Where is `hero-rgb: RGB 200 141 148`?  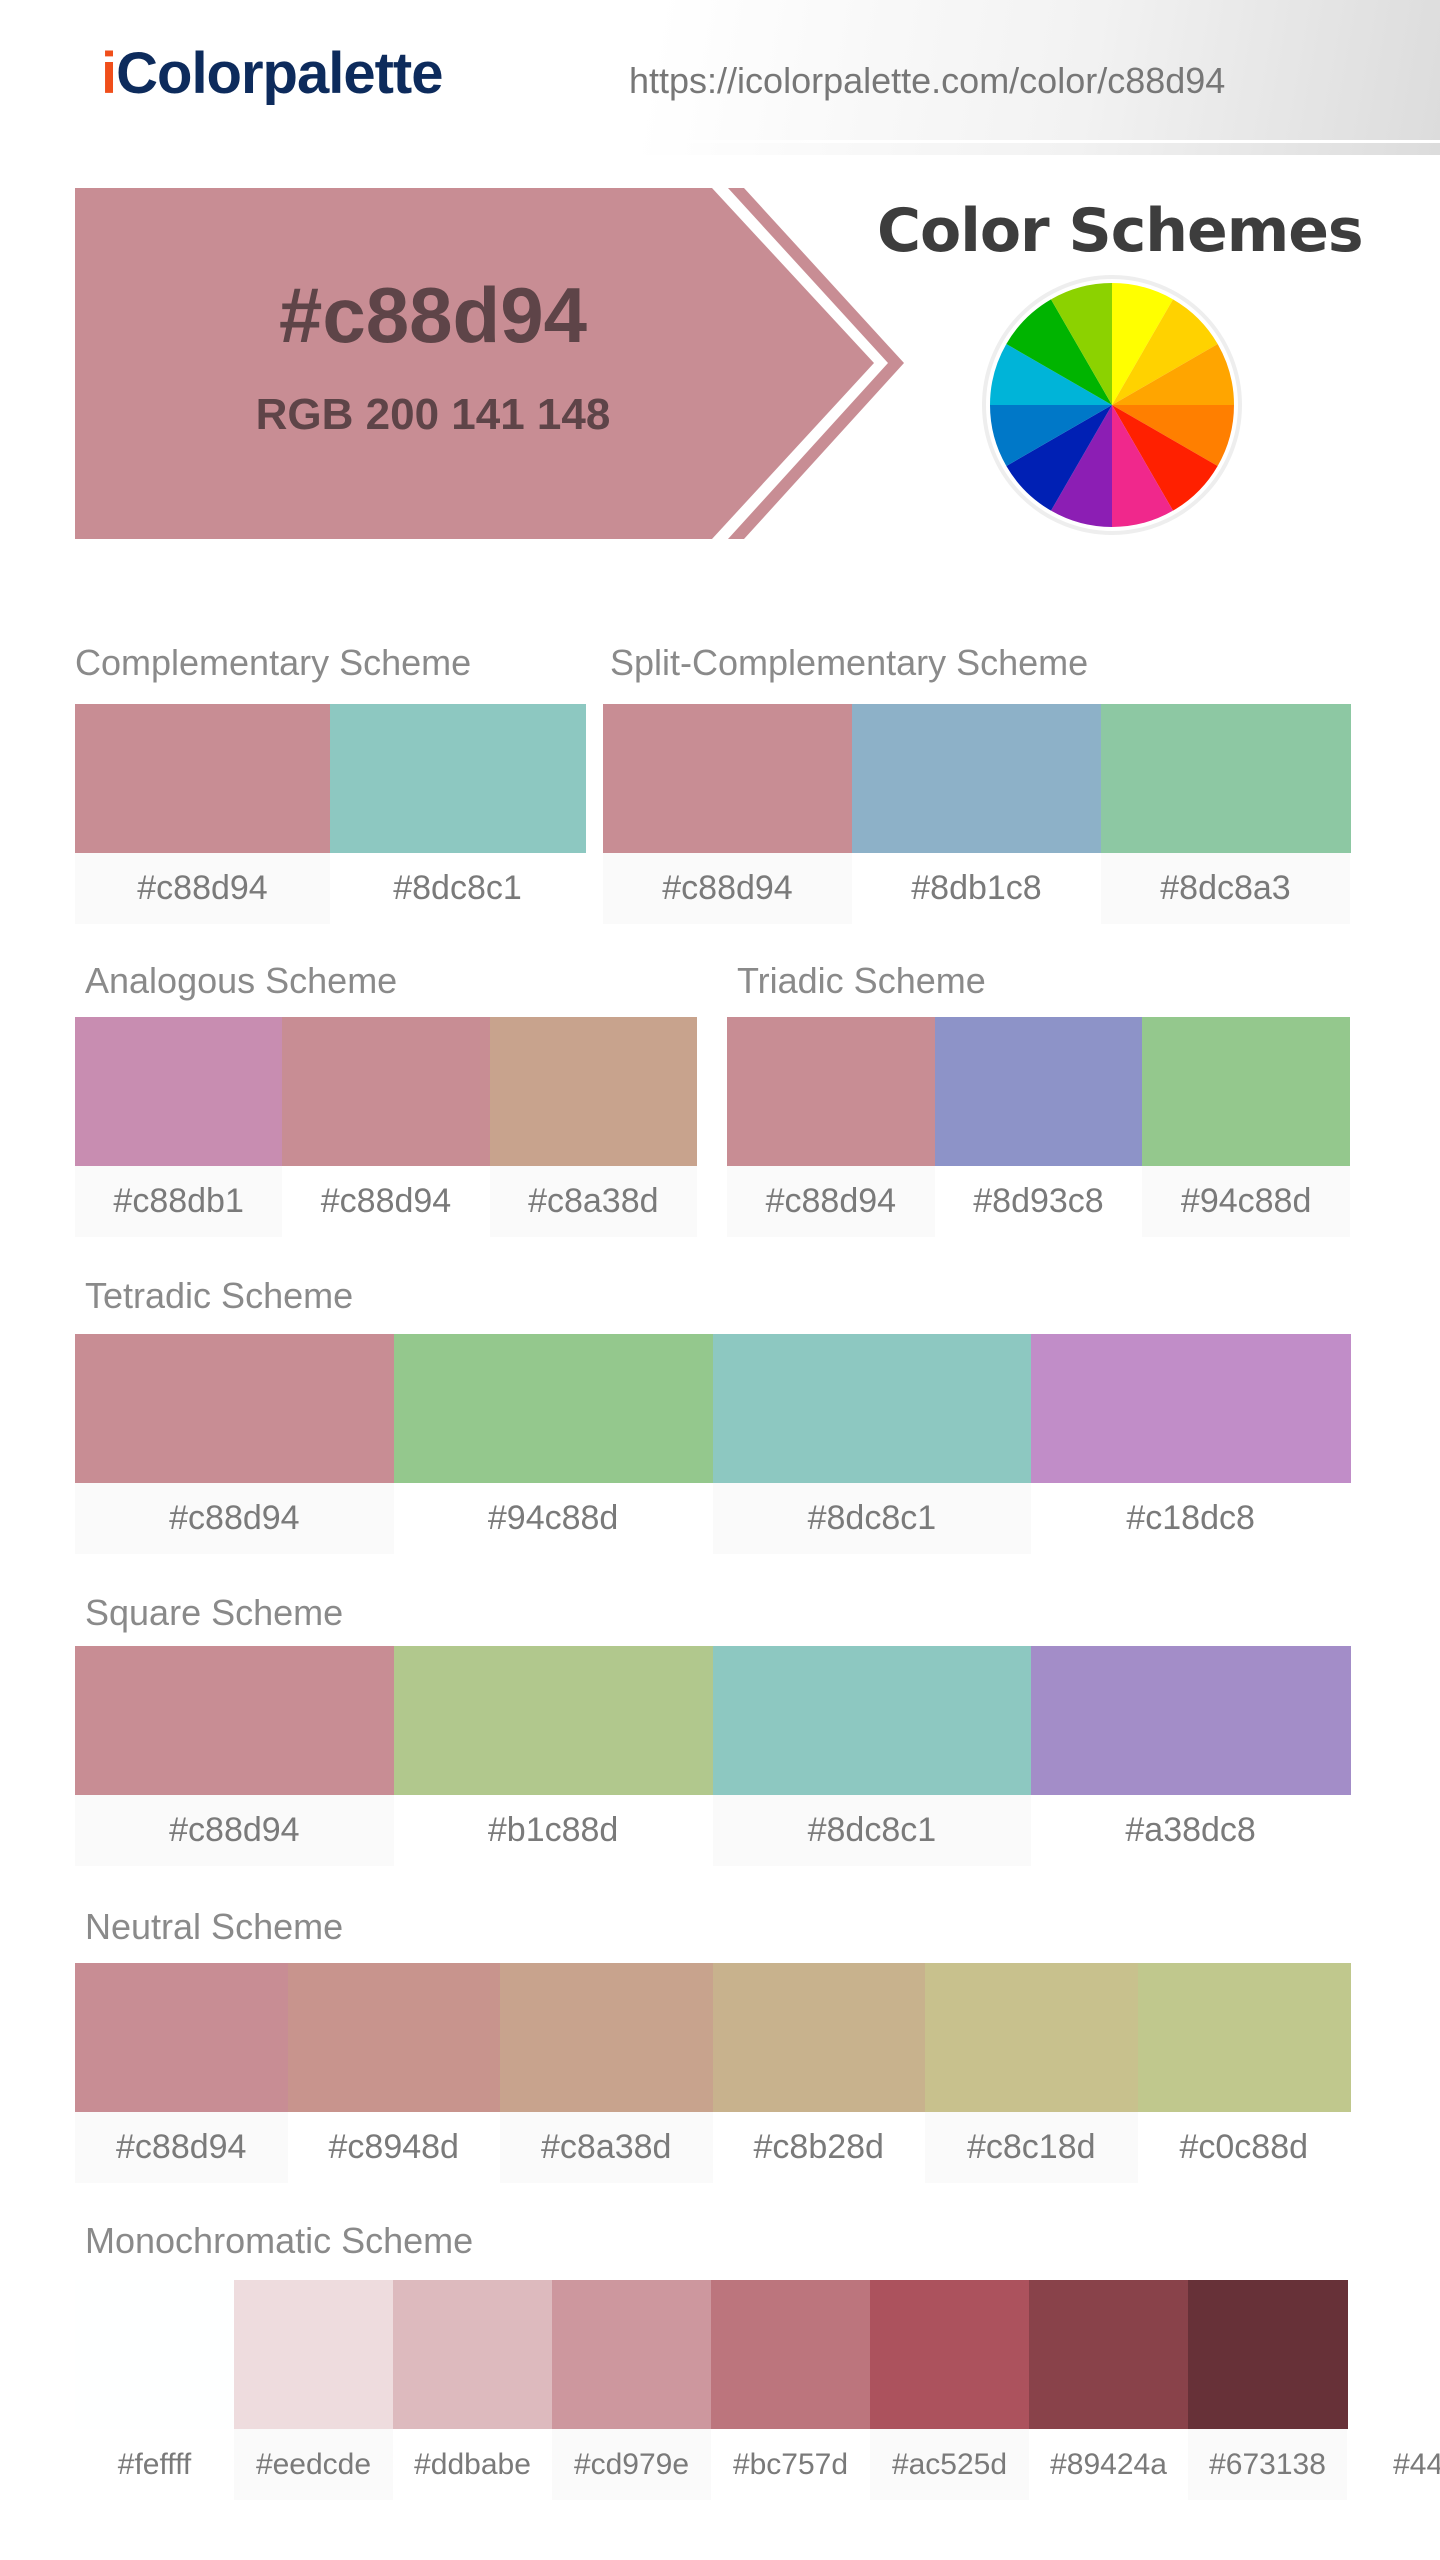
hero-rgb: RGB 200 141 148 is located at coordinates (433, 414).